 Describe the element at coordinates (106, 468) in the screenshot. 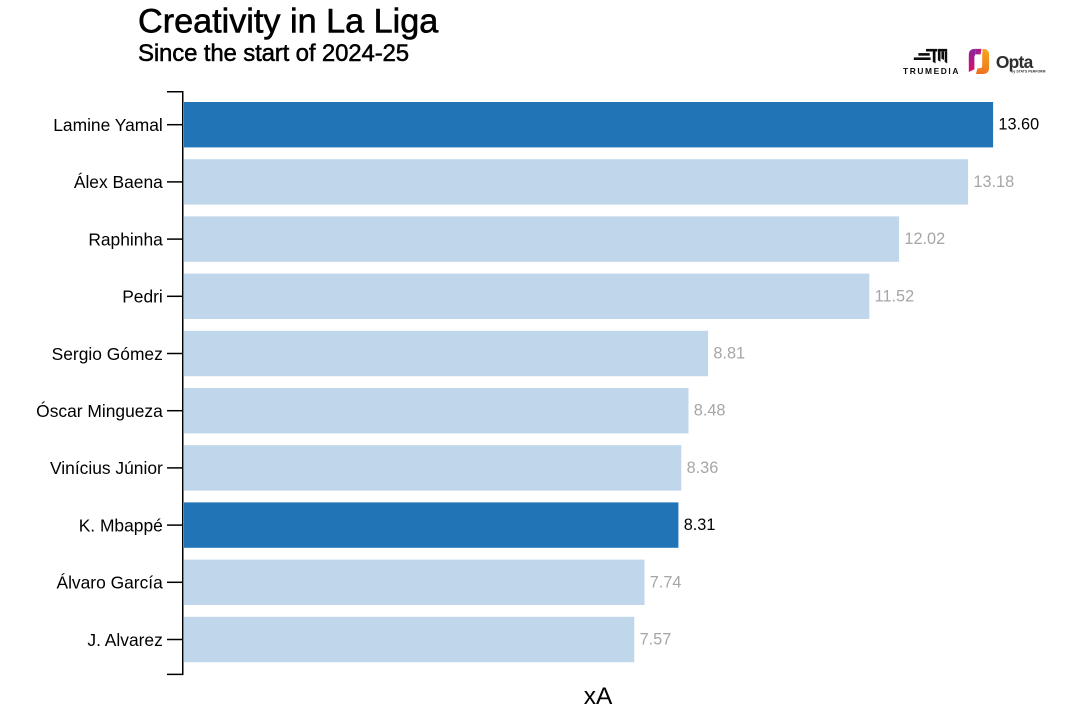

I see `svg-text: Vinícius Júnior` at that location.